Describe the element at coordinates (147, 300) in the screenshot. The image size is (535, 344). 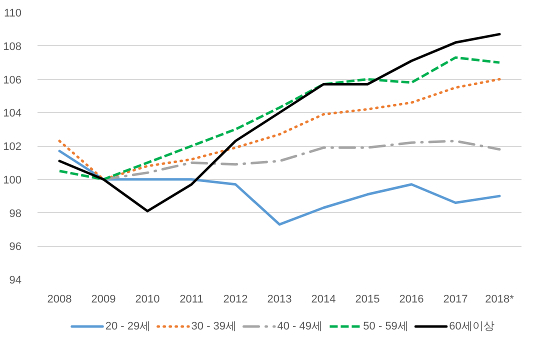
I see `x-tick-label: 2010` at that location.